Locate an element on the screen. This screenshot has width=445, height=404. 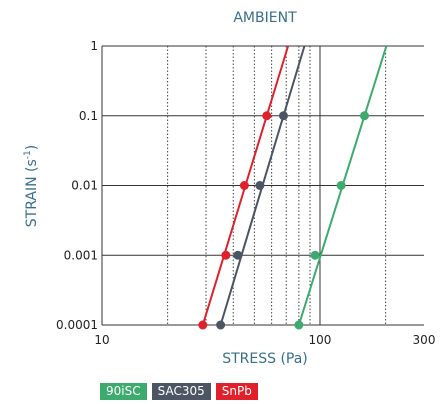
y-axis-label: STRAIN (s-1) is located at coordinates (31, 186).